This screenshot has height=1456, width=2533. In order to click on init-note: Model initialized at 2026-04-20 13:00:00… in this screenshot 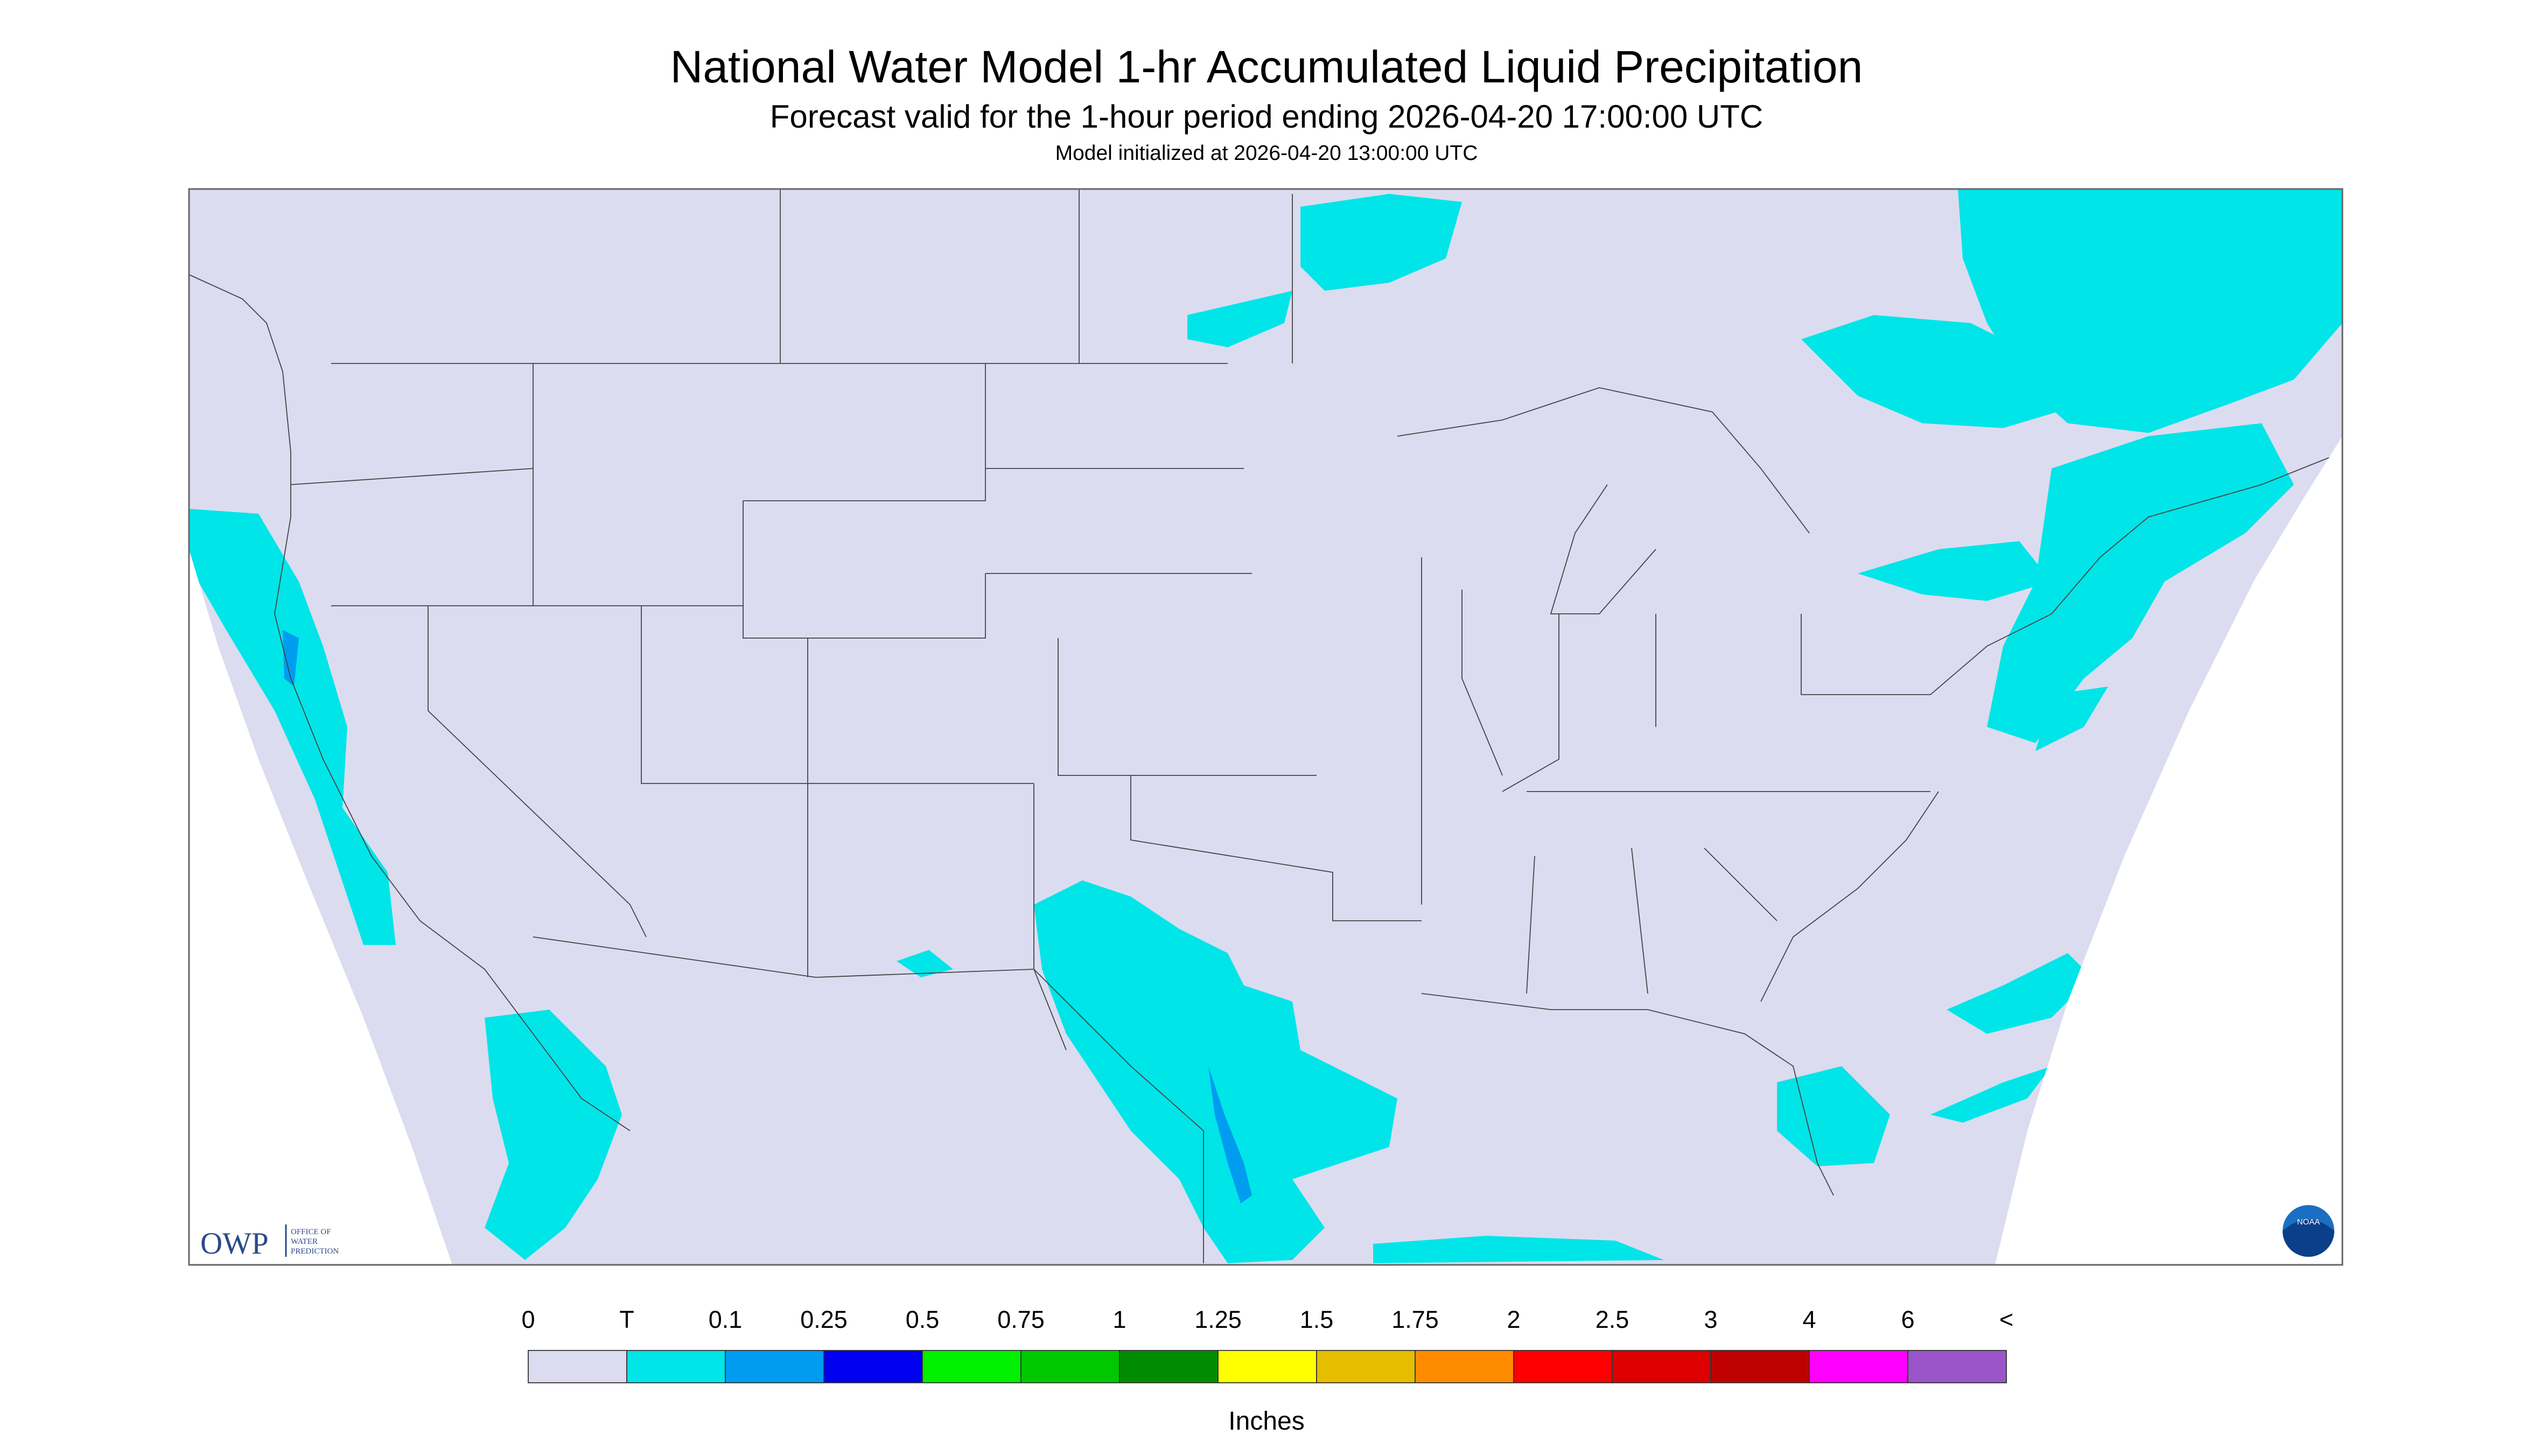, I will do `click(1266, 153)`.